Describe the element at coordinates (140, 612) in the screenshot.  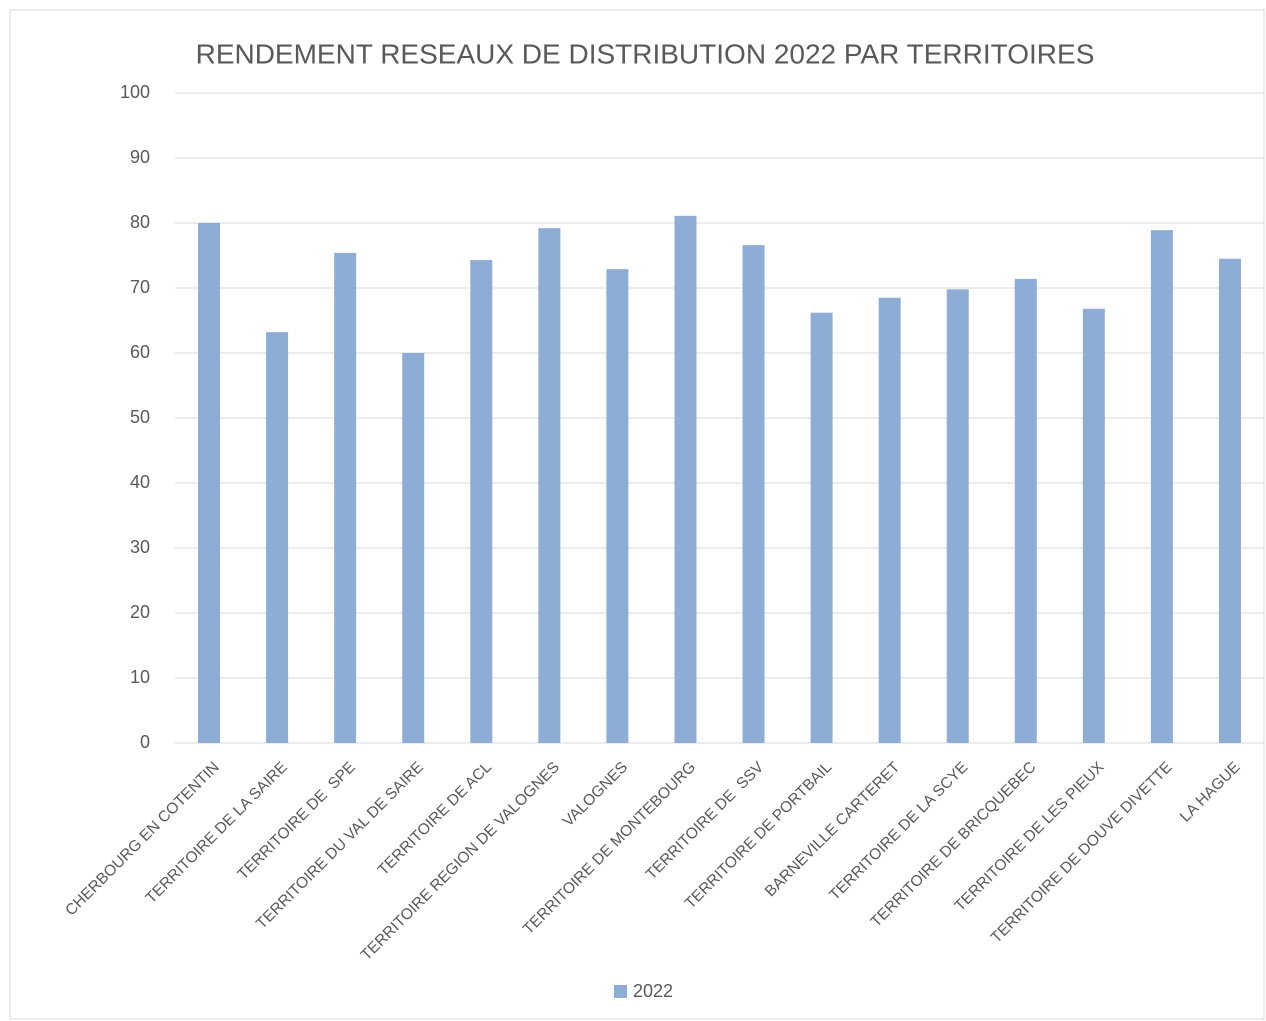
I see `y-tick-label: 20` at that location.